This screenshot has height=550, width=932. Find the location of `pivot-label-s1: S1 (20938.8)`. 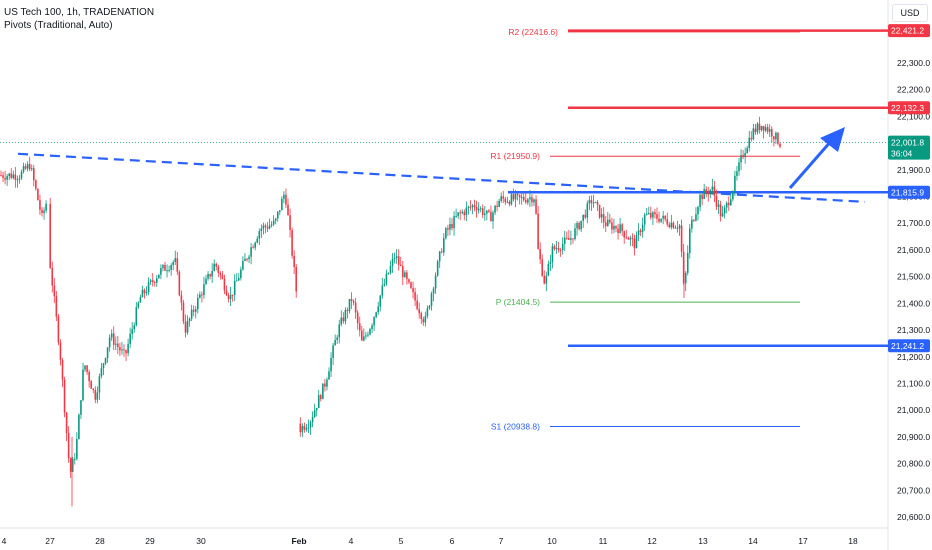

pivot-label-s1: S1 (20938.8) is located at coordinates (515, 427).